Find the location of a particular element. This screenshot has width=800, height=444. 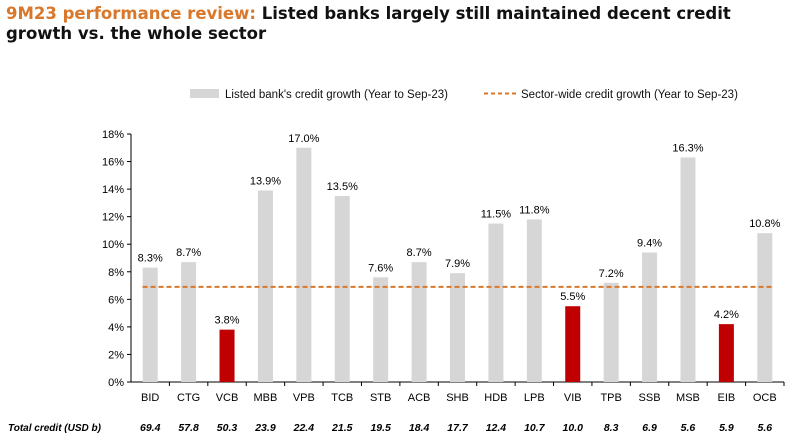

total-credit-hdb: 12.4 is located at coordinates (496, 428).